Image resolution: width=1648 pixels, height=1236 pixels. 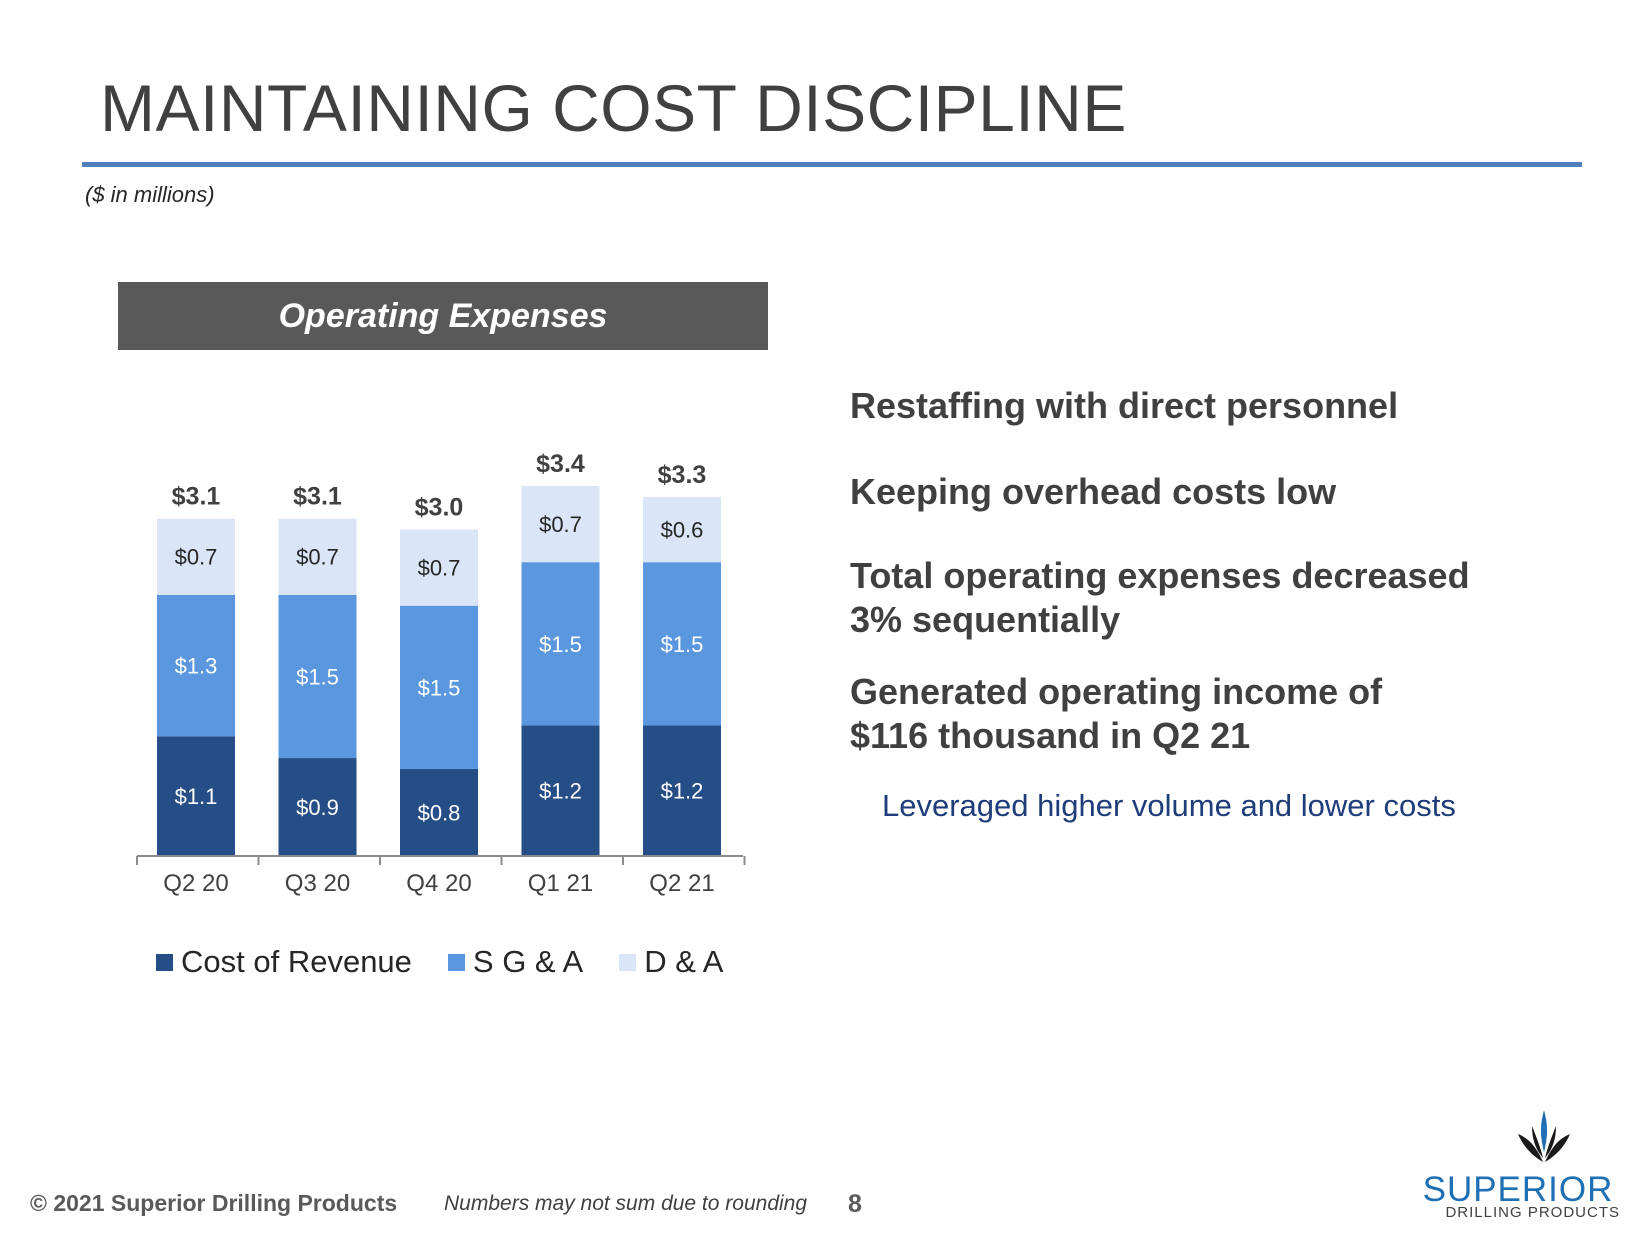 I want to click on x-tick-label-q2-20: Q2 20, so click(x=195, y=883).